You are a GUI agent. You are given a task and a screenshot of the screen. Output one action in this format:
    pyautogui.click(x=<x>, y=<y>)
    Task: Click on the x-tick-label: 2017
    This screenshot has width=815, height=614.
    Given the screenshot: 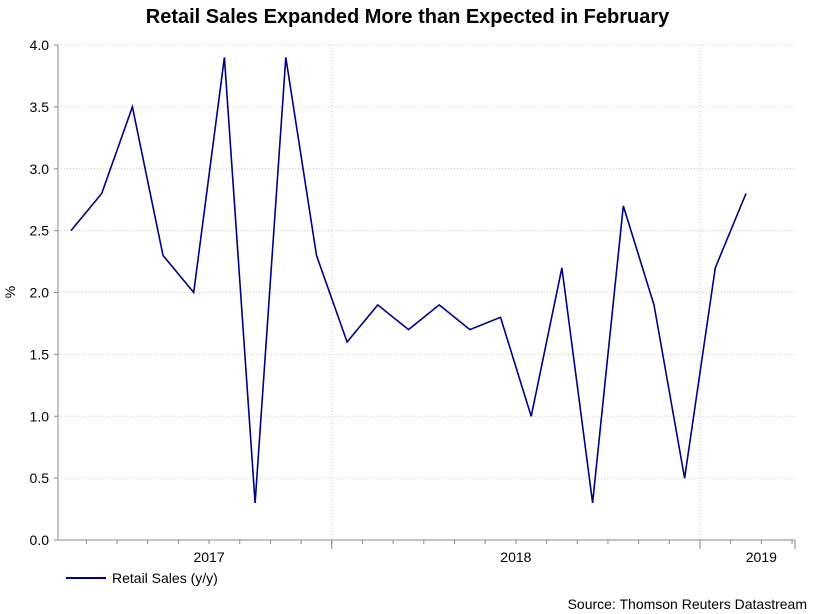 What is the action you would take?
    pyautogui.click(x=208, y=557)
    